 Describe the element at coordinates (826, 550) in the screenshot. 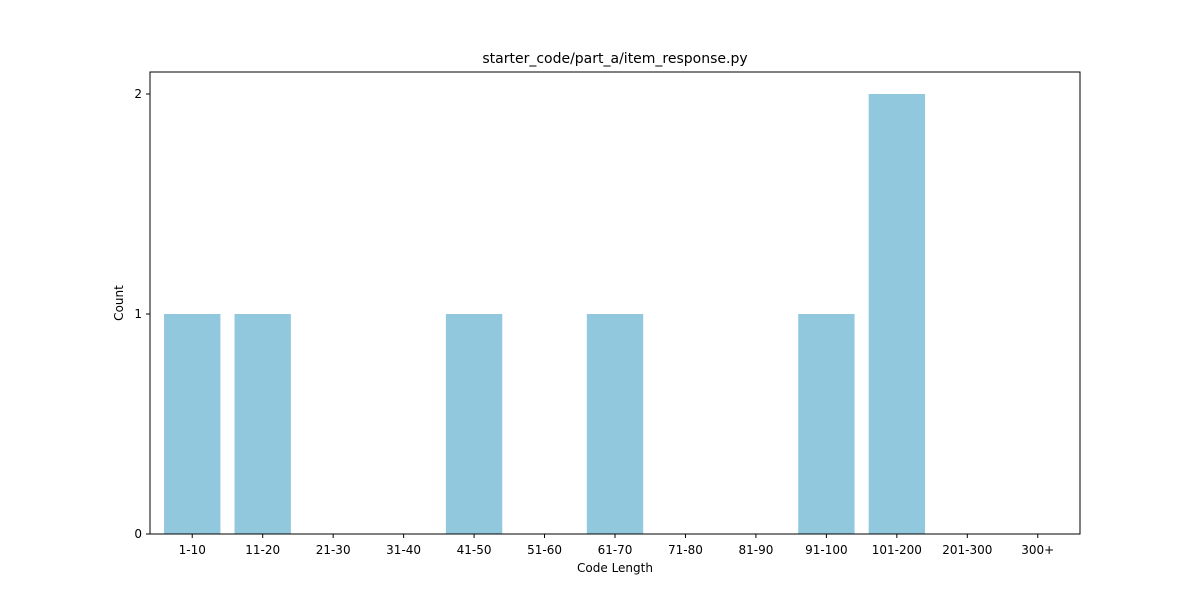

I see `x-tick-label-91-100: 91-100` at that location.